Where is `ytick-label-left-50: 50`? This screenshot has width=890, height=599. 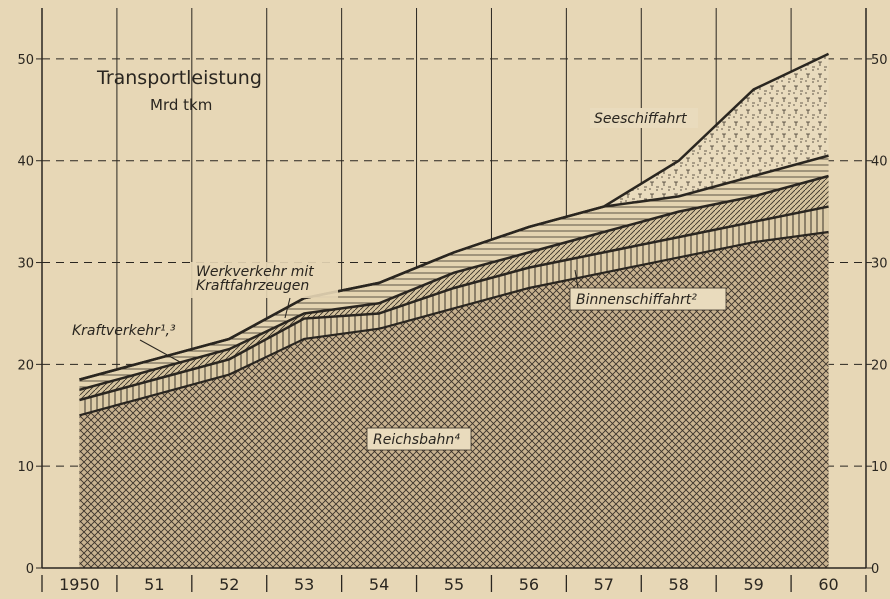 ytick-label-left-50: 50 is located at coordinates (25, 60).